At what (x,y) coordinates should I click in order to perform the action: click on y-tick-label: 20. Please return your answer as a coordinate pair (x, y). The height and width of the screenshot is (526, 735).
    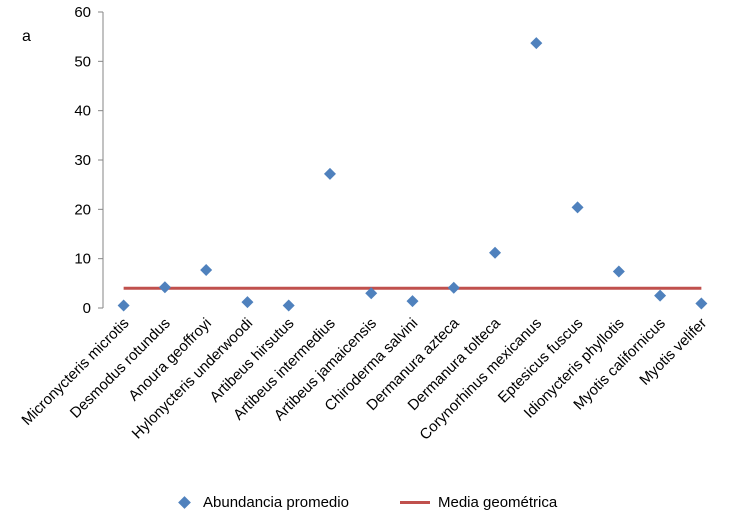
    Looking at the image, I should click on (82, 209).